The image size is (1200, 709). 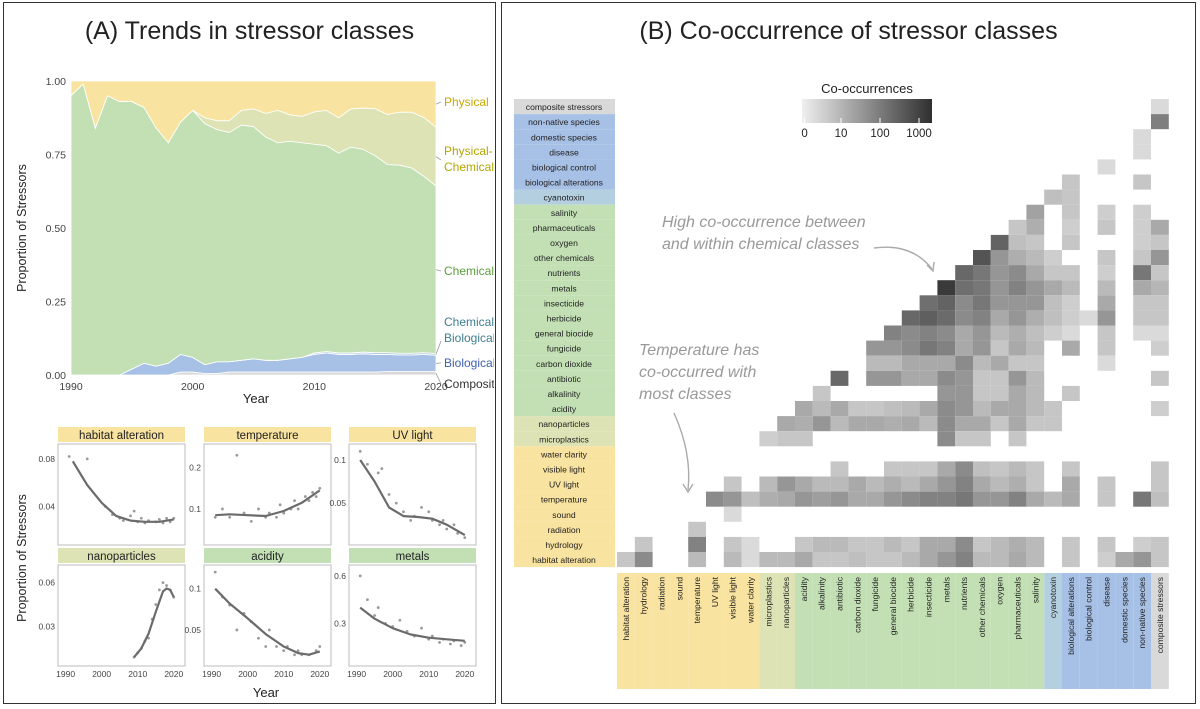 I want to click on x-axis-title: Year, so click(x=256, y=398).